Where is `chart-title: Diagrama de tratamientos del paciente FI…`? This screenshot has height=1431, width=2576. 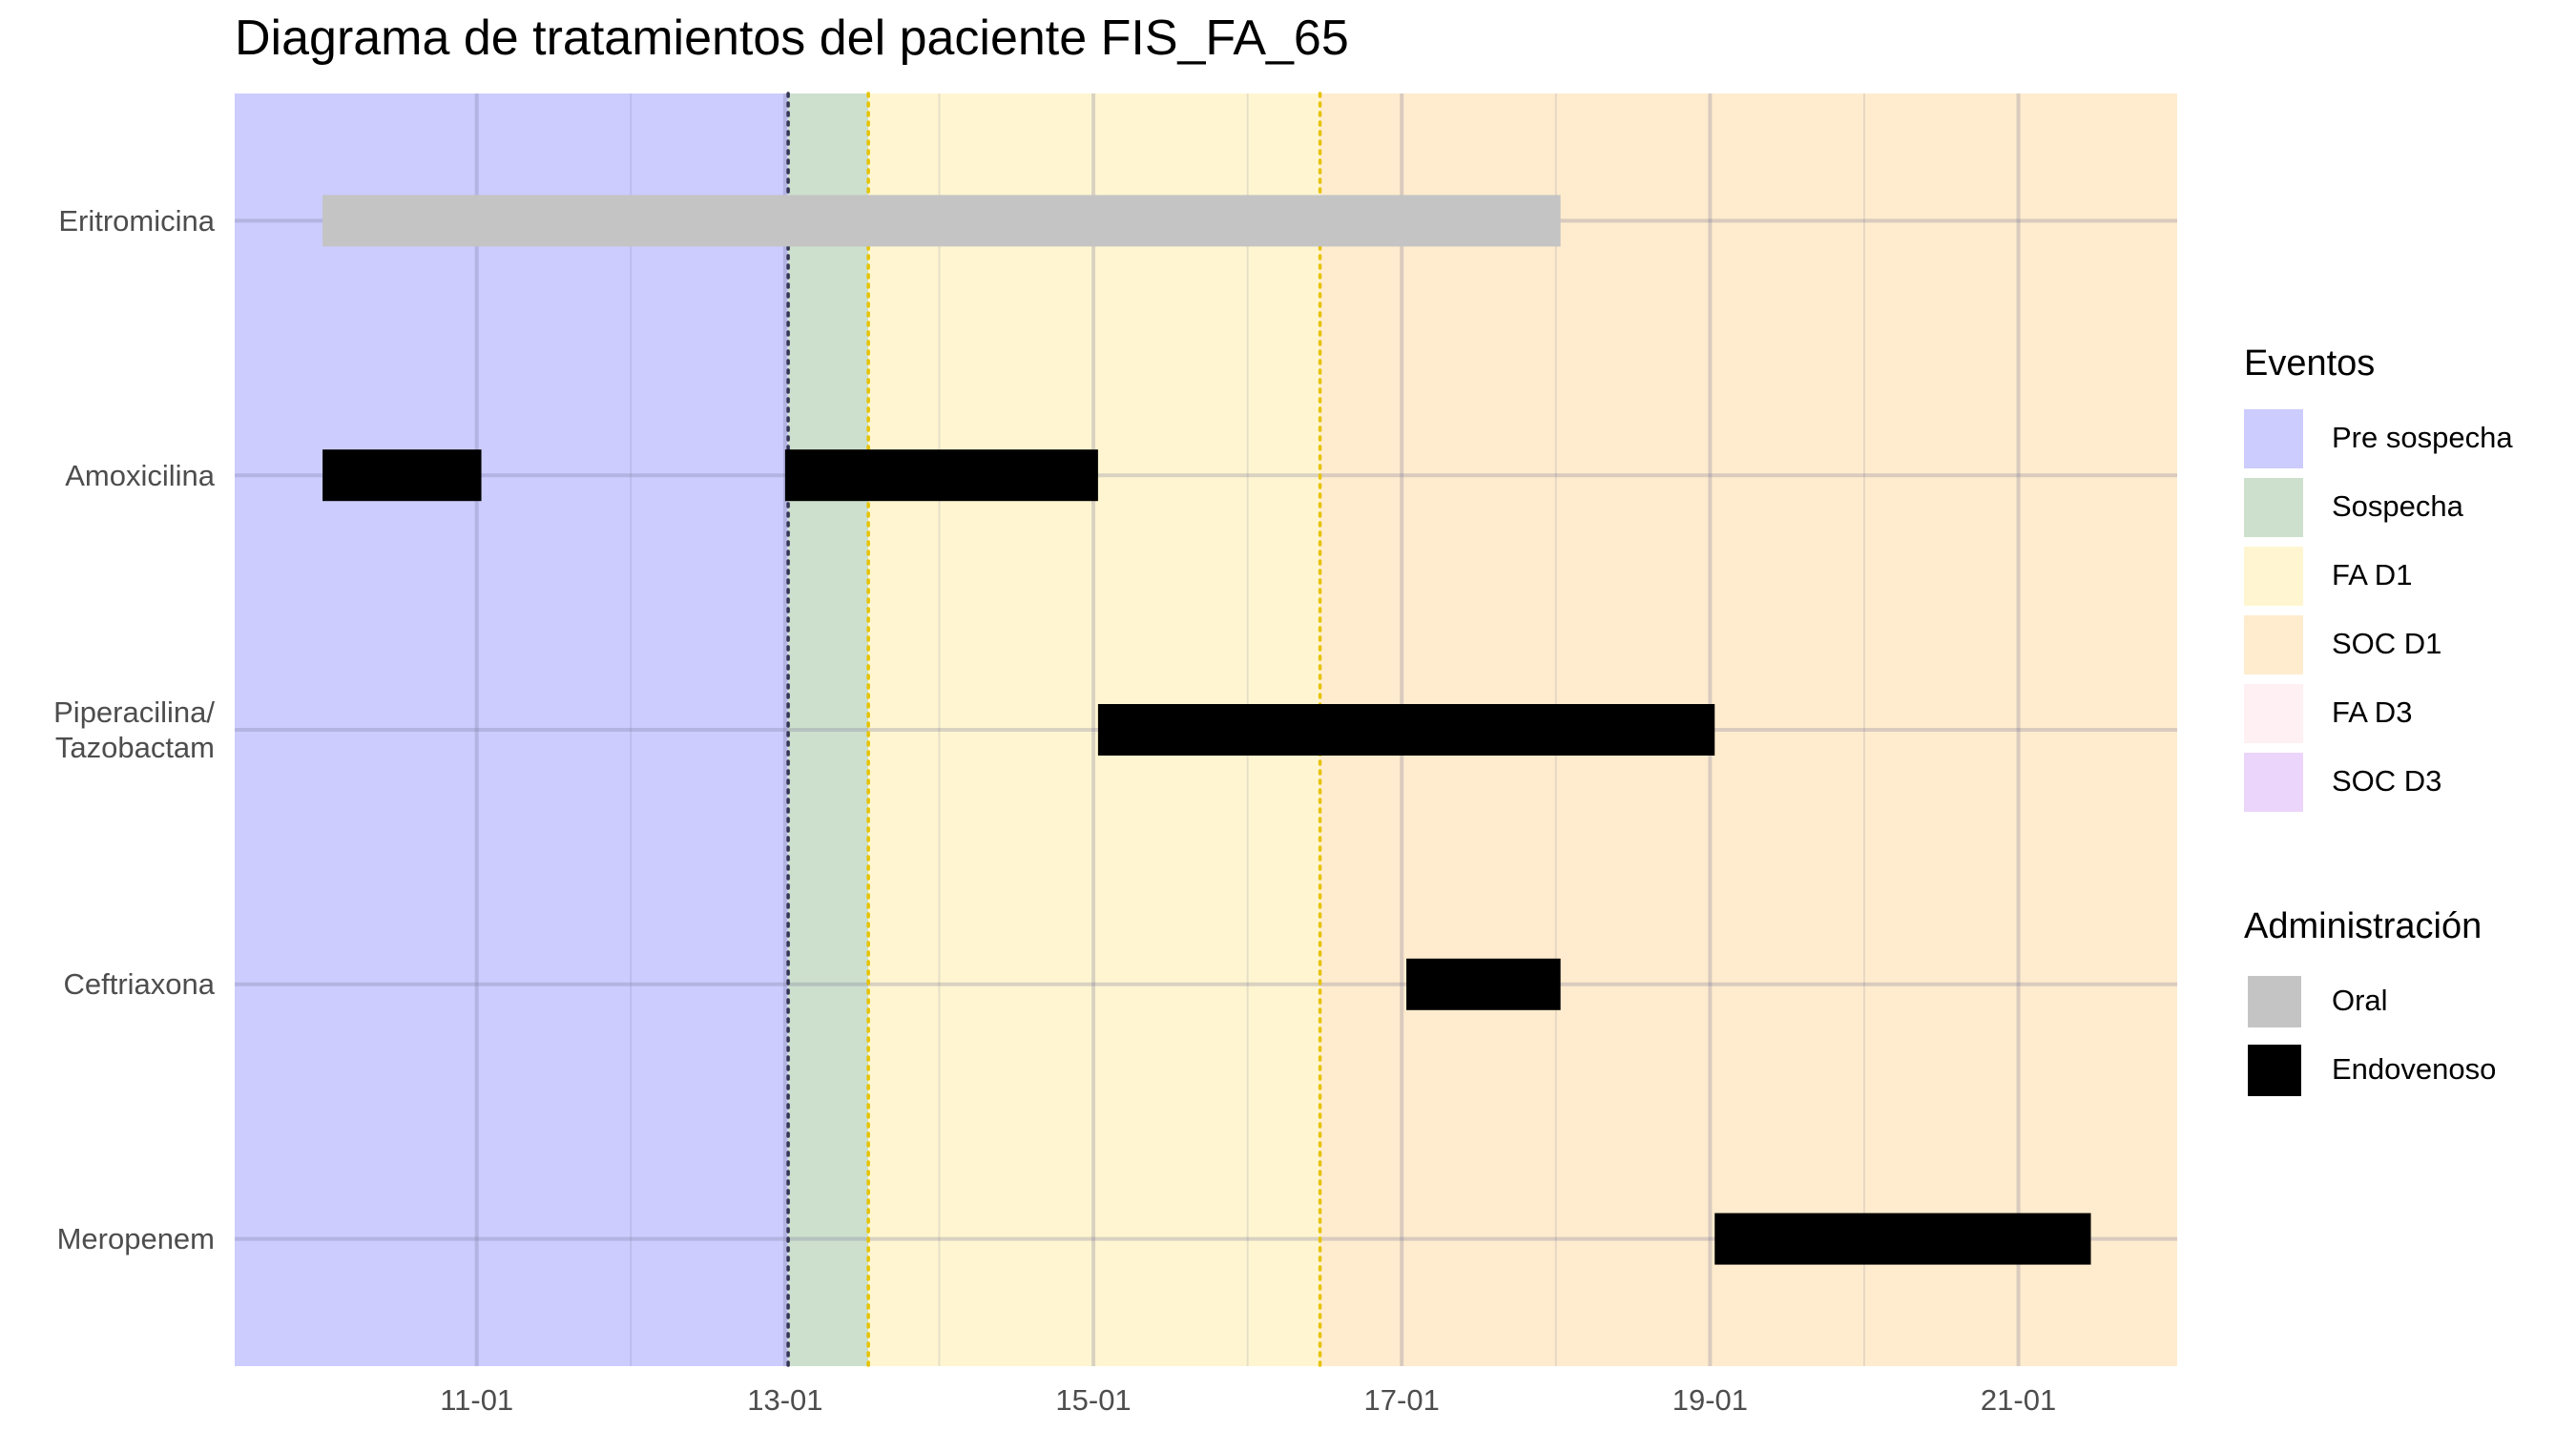 chart-title: Diagrama de tratamientos del paciente FI… is located at coordinates (792, 38).